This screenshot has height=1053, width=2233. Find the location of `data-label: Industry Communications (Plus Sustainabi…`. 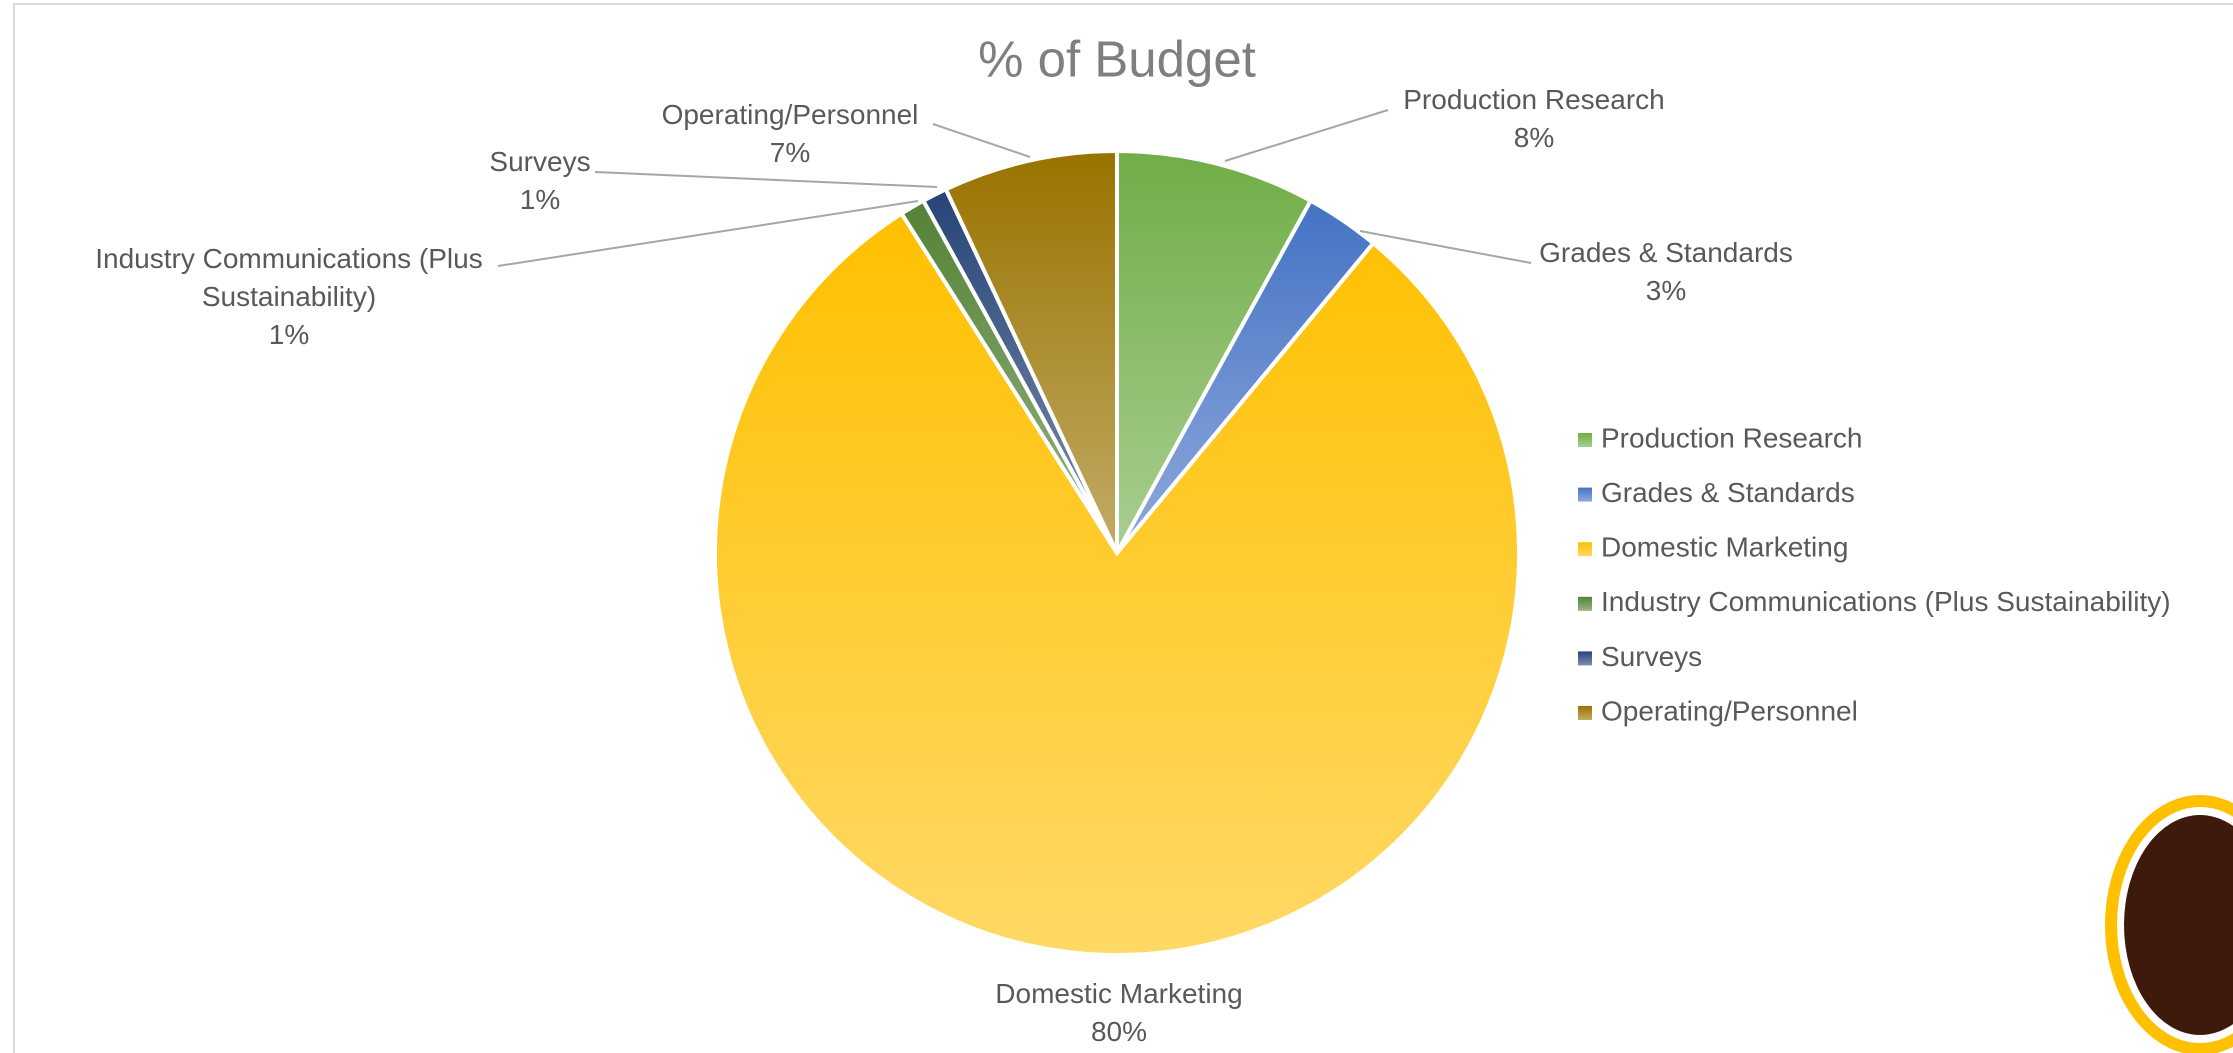

data-label: Industry Communications (Plus Sustainabi… is located at coordinates (289, 297).